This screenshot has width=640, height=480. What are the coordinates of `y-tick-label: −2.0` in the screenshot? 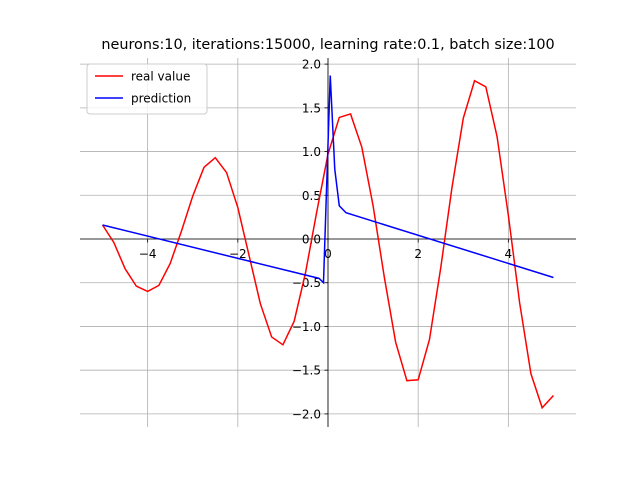 It's located at (306, 414).